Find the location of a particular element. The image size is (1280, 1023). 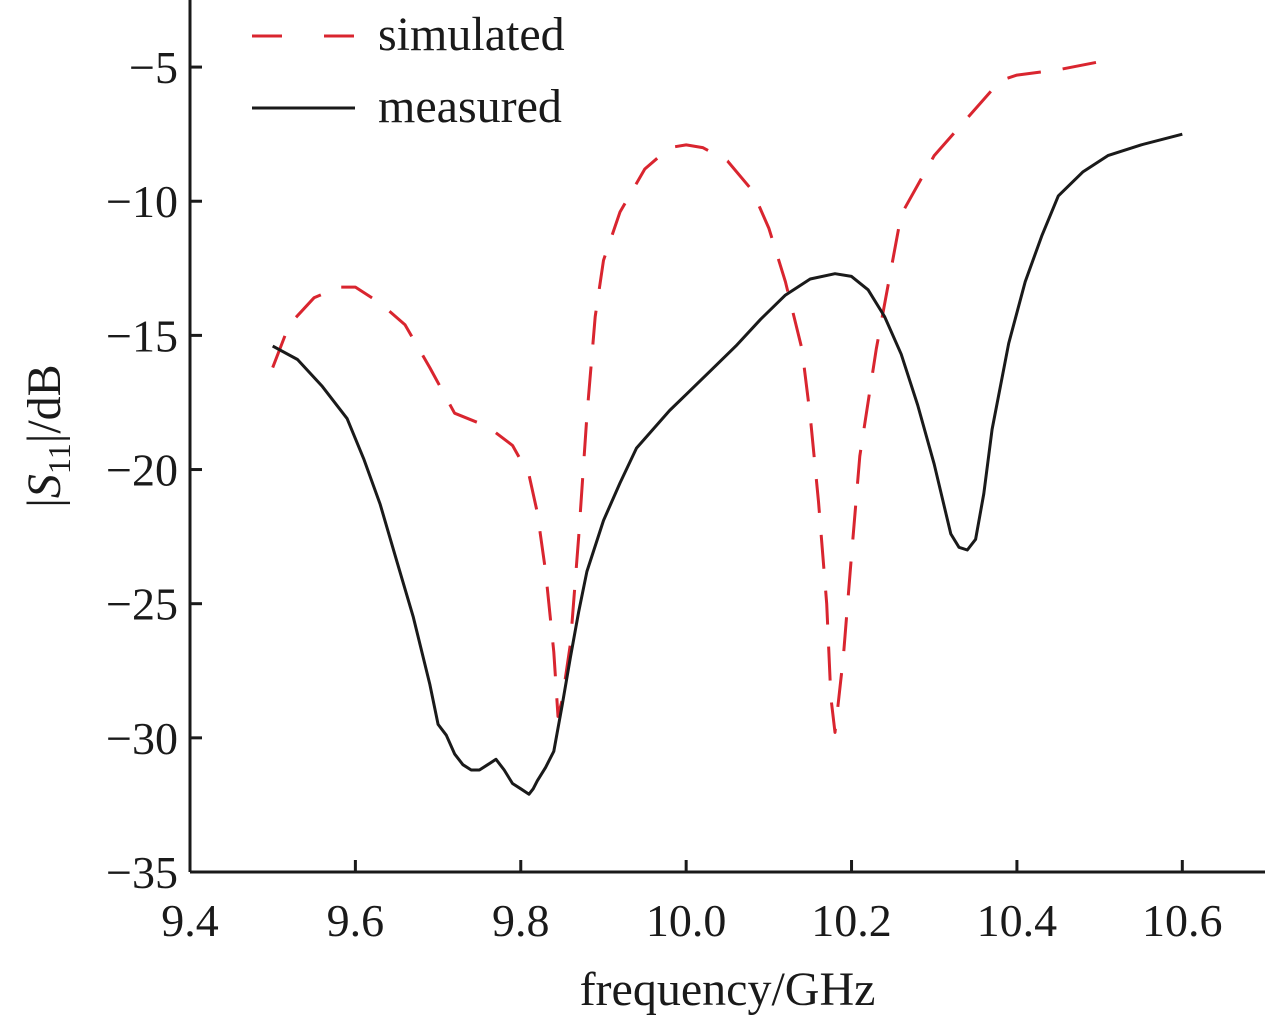

x-tick-label: 10.2 is located at coordinates (851, 920).